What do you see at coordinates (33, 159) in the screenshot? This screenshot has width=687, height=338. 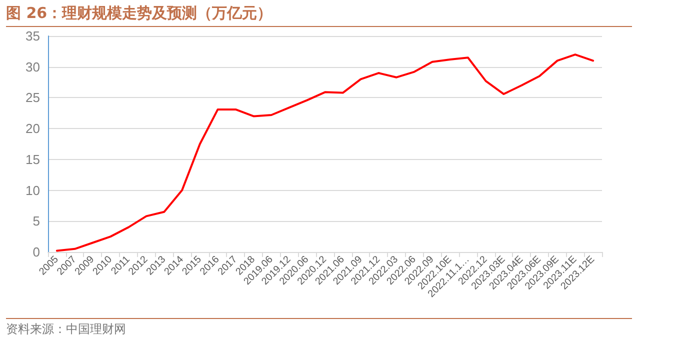 I see `y-tick-label: 15` at bounding box center [33, 159].